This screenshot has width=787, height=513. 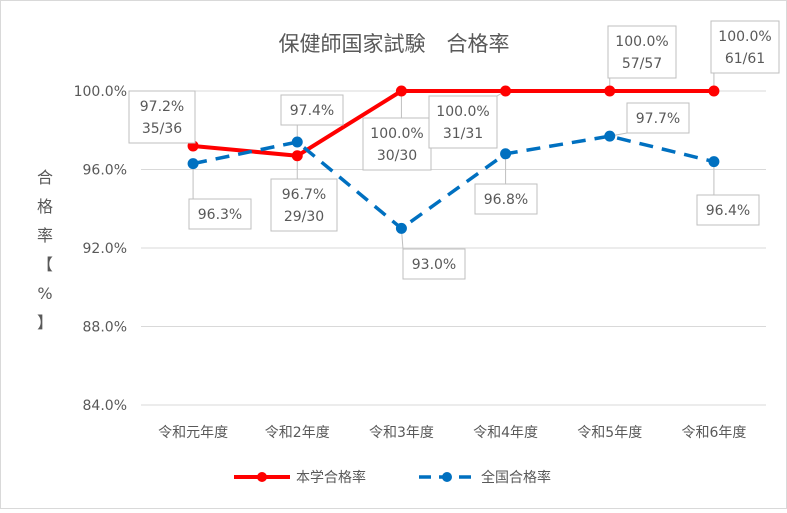 What do you see at coordinates (331, 477) in the screenshot?
I see `legend-label: 本学合格率` at bounding box center [331, 477].